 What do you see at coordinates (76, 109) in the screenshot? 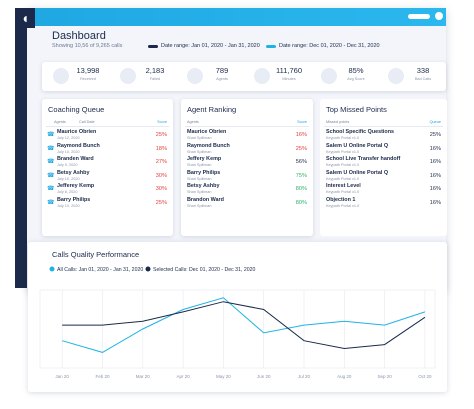
I see `panel-title: Coaching Queue` at bounding box center [76, 109].